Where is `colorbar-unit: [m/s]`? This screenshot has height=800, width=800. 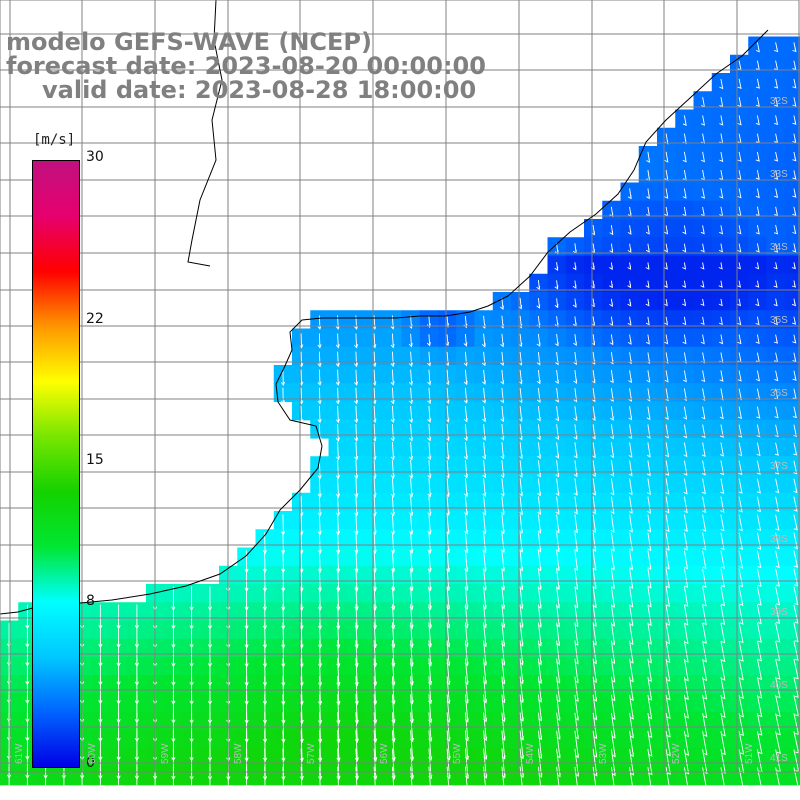 colorbar-unit: [m/s] is located at coordinates (54, 140).